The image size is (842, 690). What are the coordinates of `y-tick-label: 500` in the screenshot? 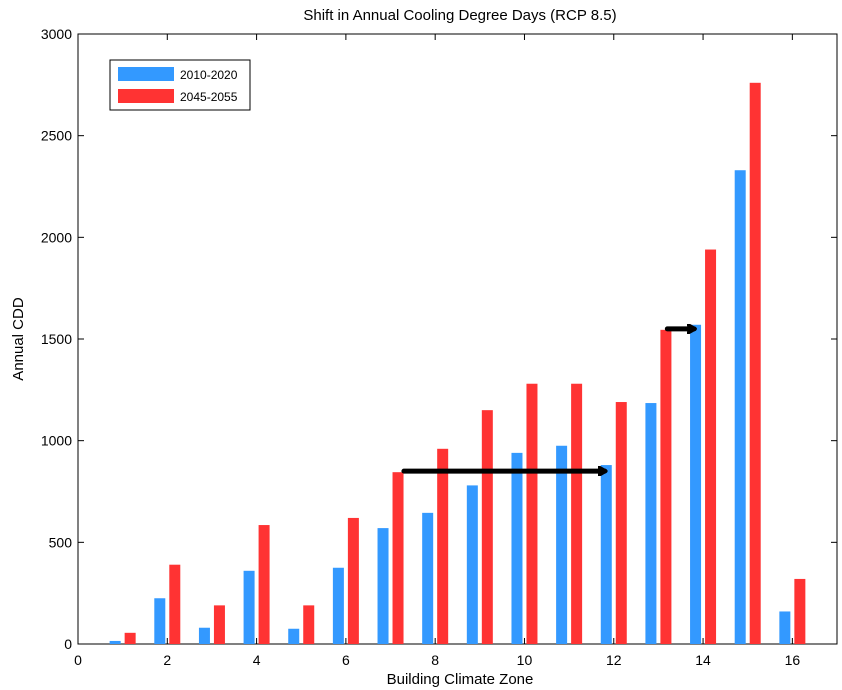 It's located at (61, 542).